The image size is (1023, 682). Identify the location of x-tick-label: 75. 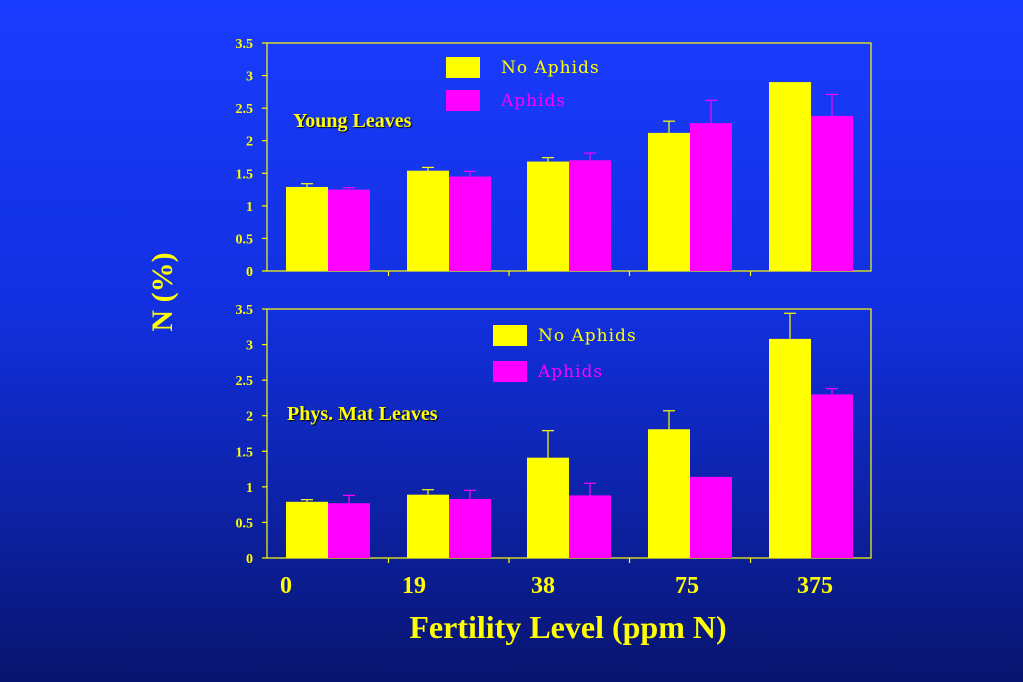
(687, 586).